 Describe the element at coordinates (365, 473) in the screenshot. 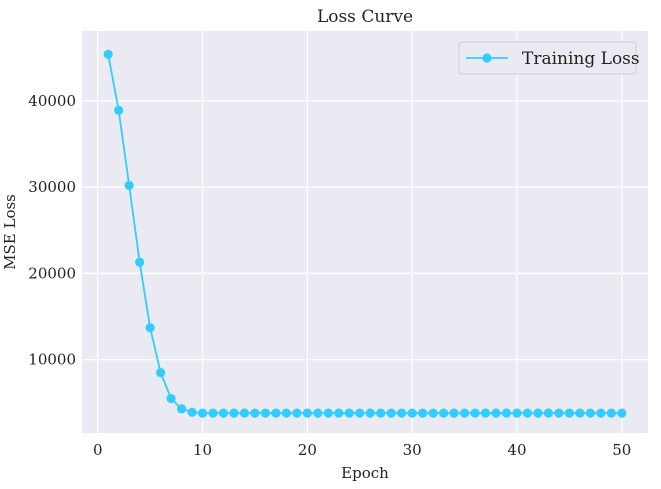

I see `x-axis-label: Epoch` at that location.